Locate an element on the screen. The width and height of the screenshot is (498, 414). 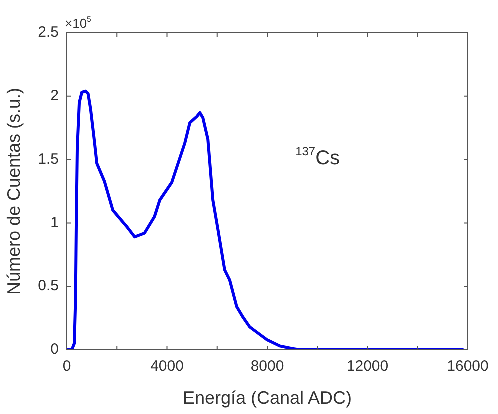
x-tick-label: 0 is located at coordinates (67, 367).